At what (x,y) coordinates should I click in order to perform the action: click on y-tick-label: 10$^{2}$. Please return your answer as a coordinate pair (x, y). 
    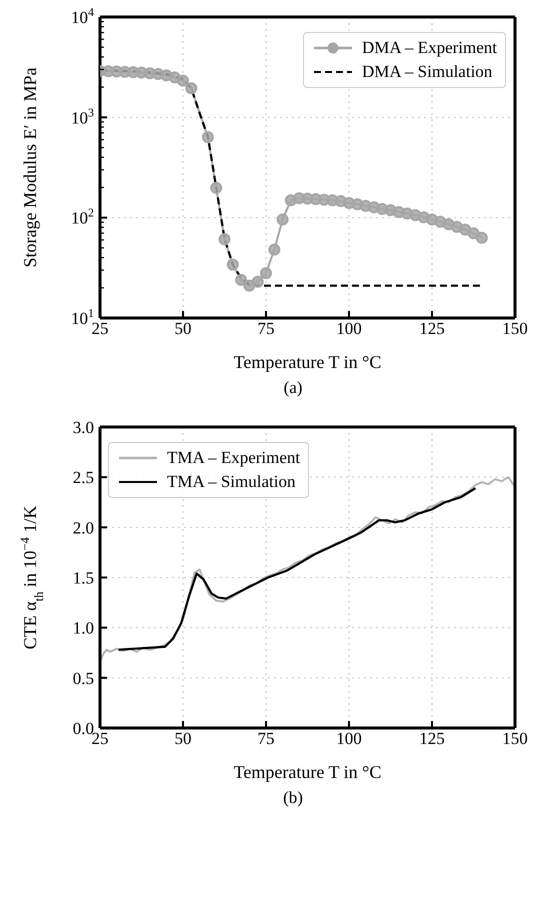
    Looking at the image, I should click on (82, 217).